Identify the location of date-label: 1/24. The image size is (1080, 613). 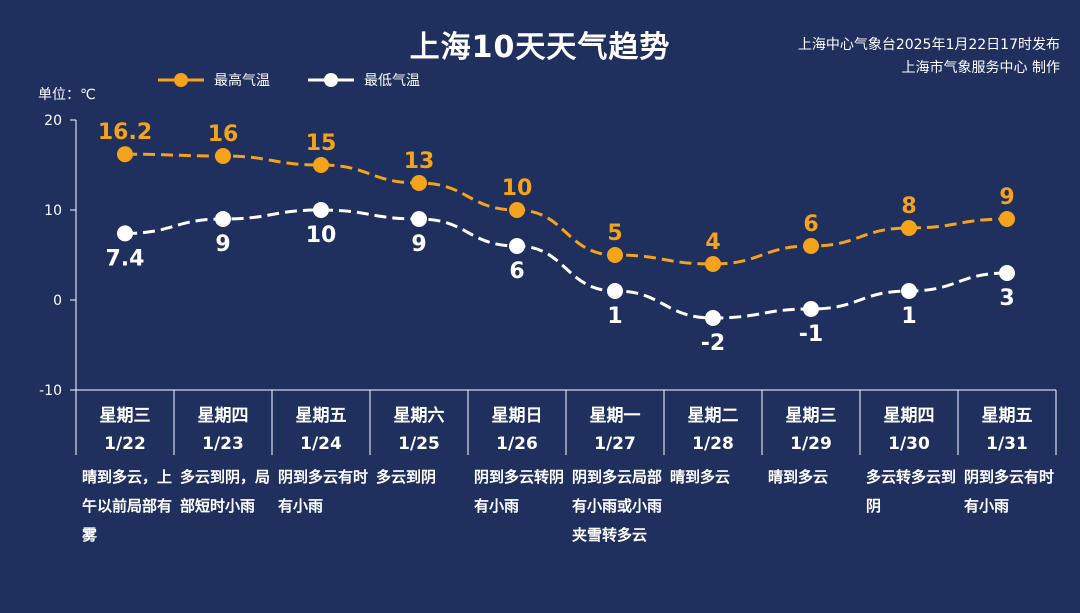
(321, 444).